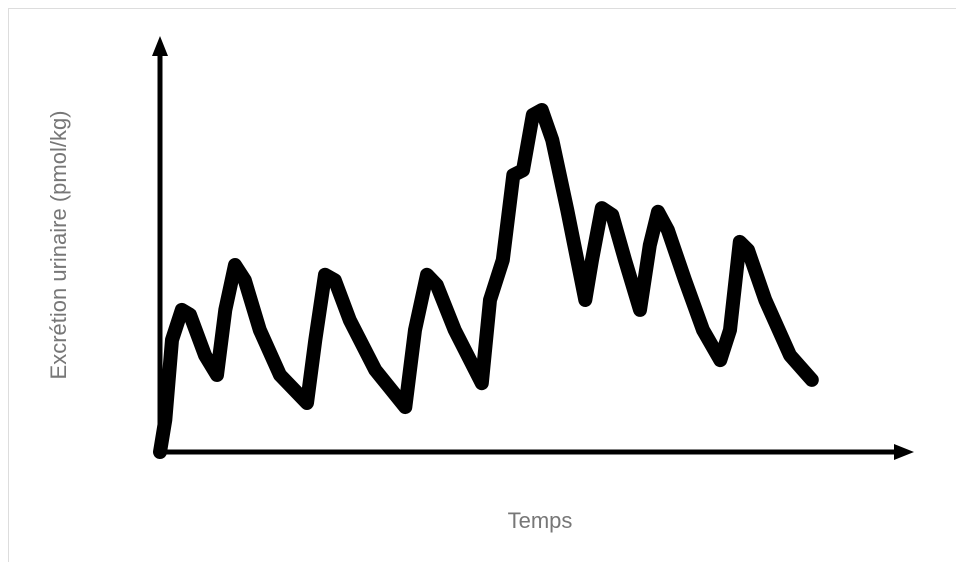  I want to click on x-axis-arrow, so click(904, 452).